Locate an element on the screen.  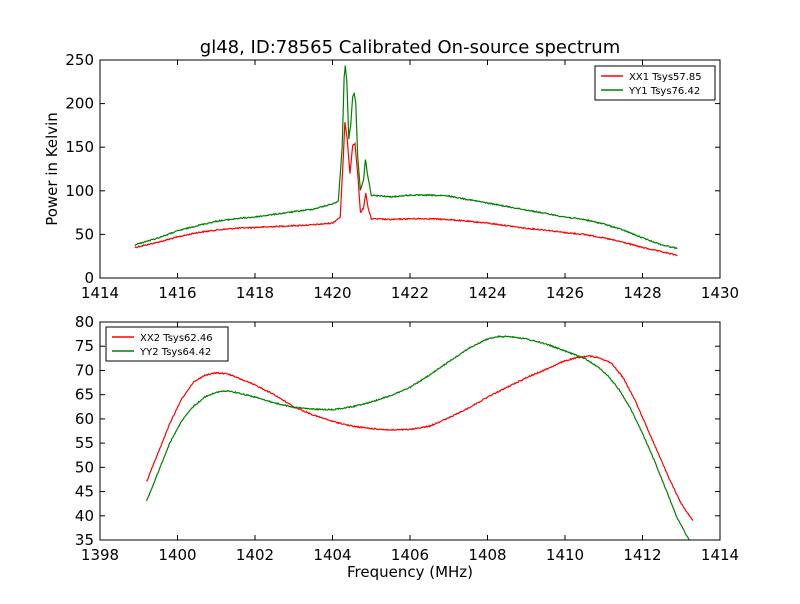
x-tick-label: 1420 is located at coordinates (332, 293).